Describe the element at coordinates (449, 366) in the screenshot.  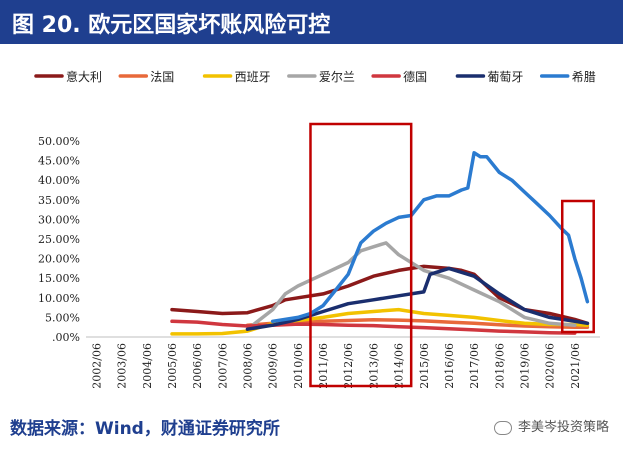
I see `x-tick-label: 2016/06` at that location.